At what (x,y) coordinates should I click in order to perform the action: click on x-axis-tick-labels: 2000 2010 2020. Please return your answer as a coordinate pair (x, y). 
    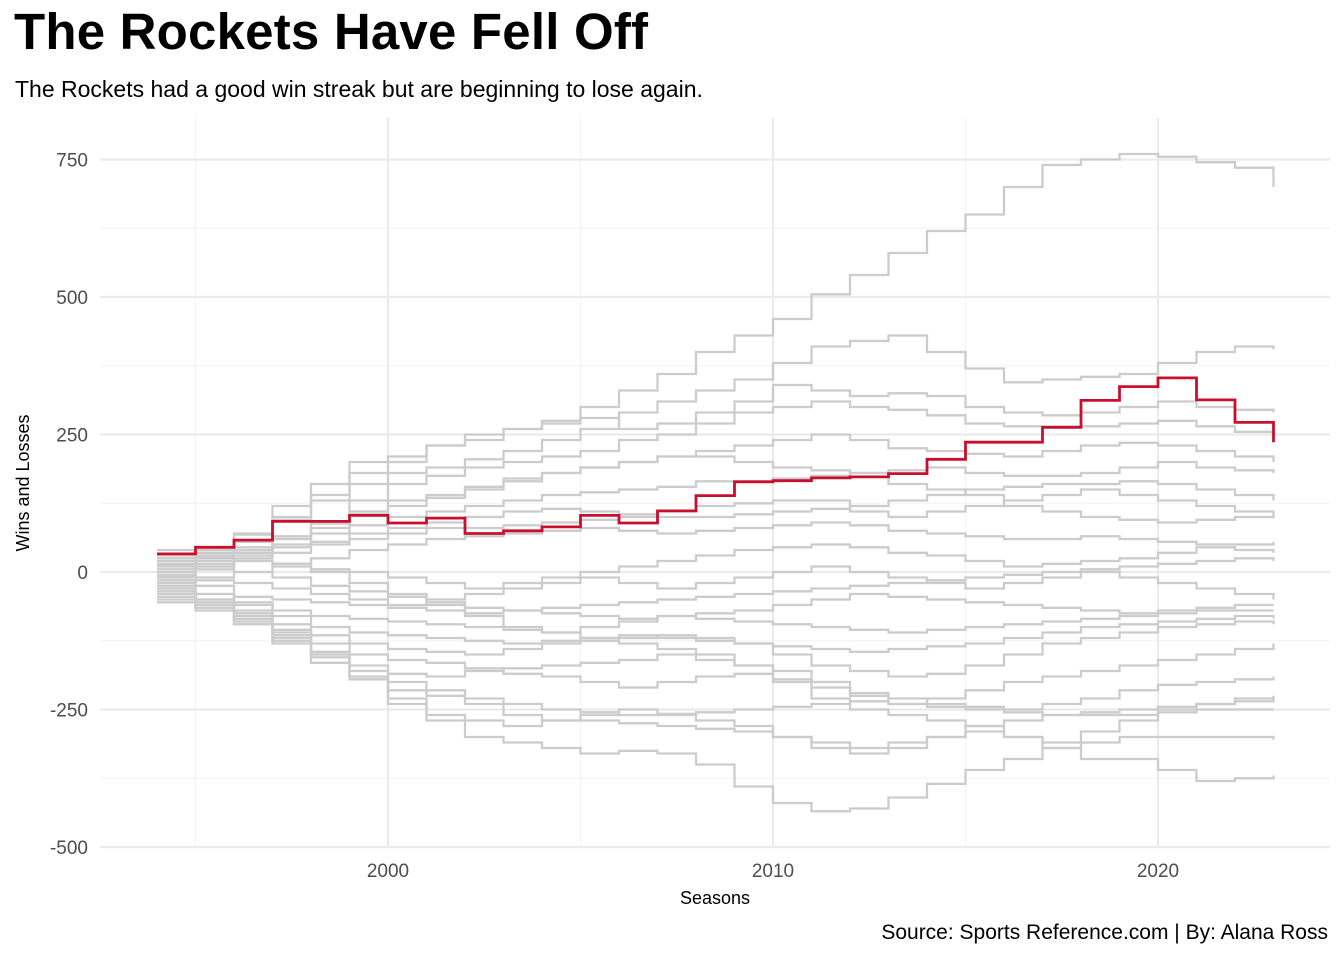
    Looking at the image, I should click on (773, 871).